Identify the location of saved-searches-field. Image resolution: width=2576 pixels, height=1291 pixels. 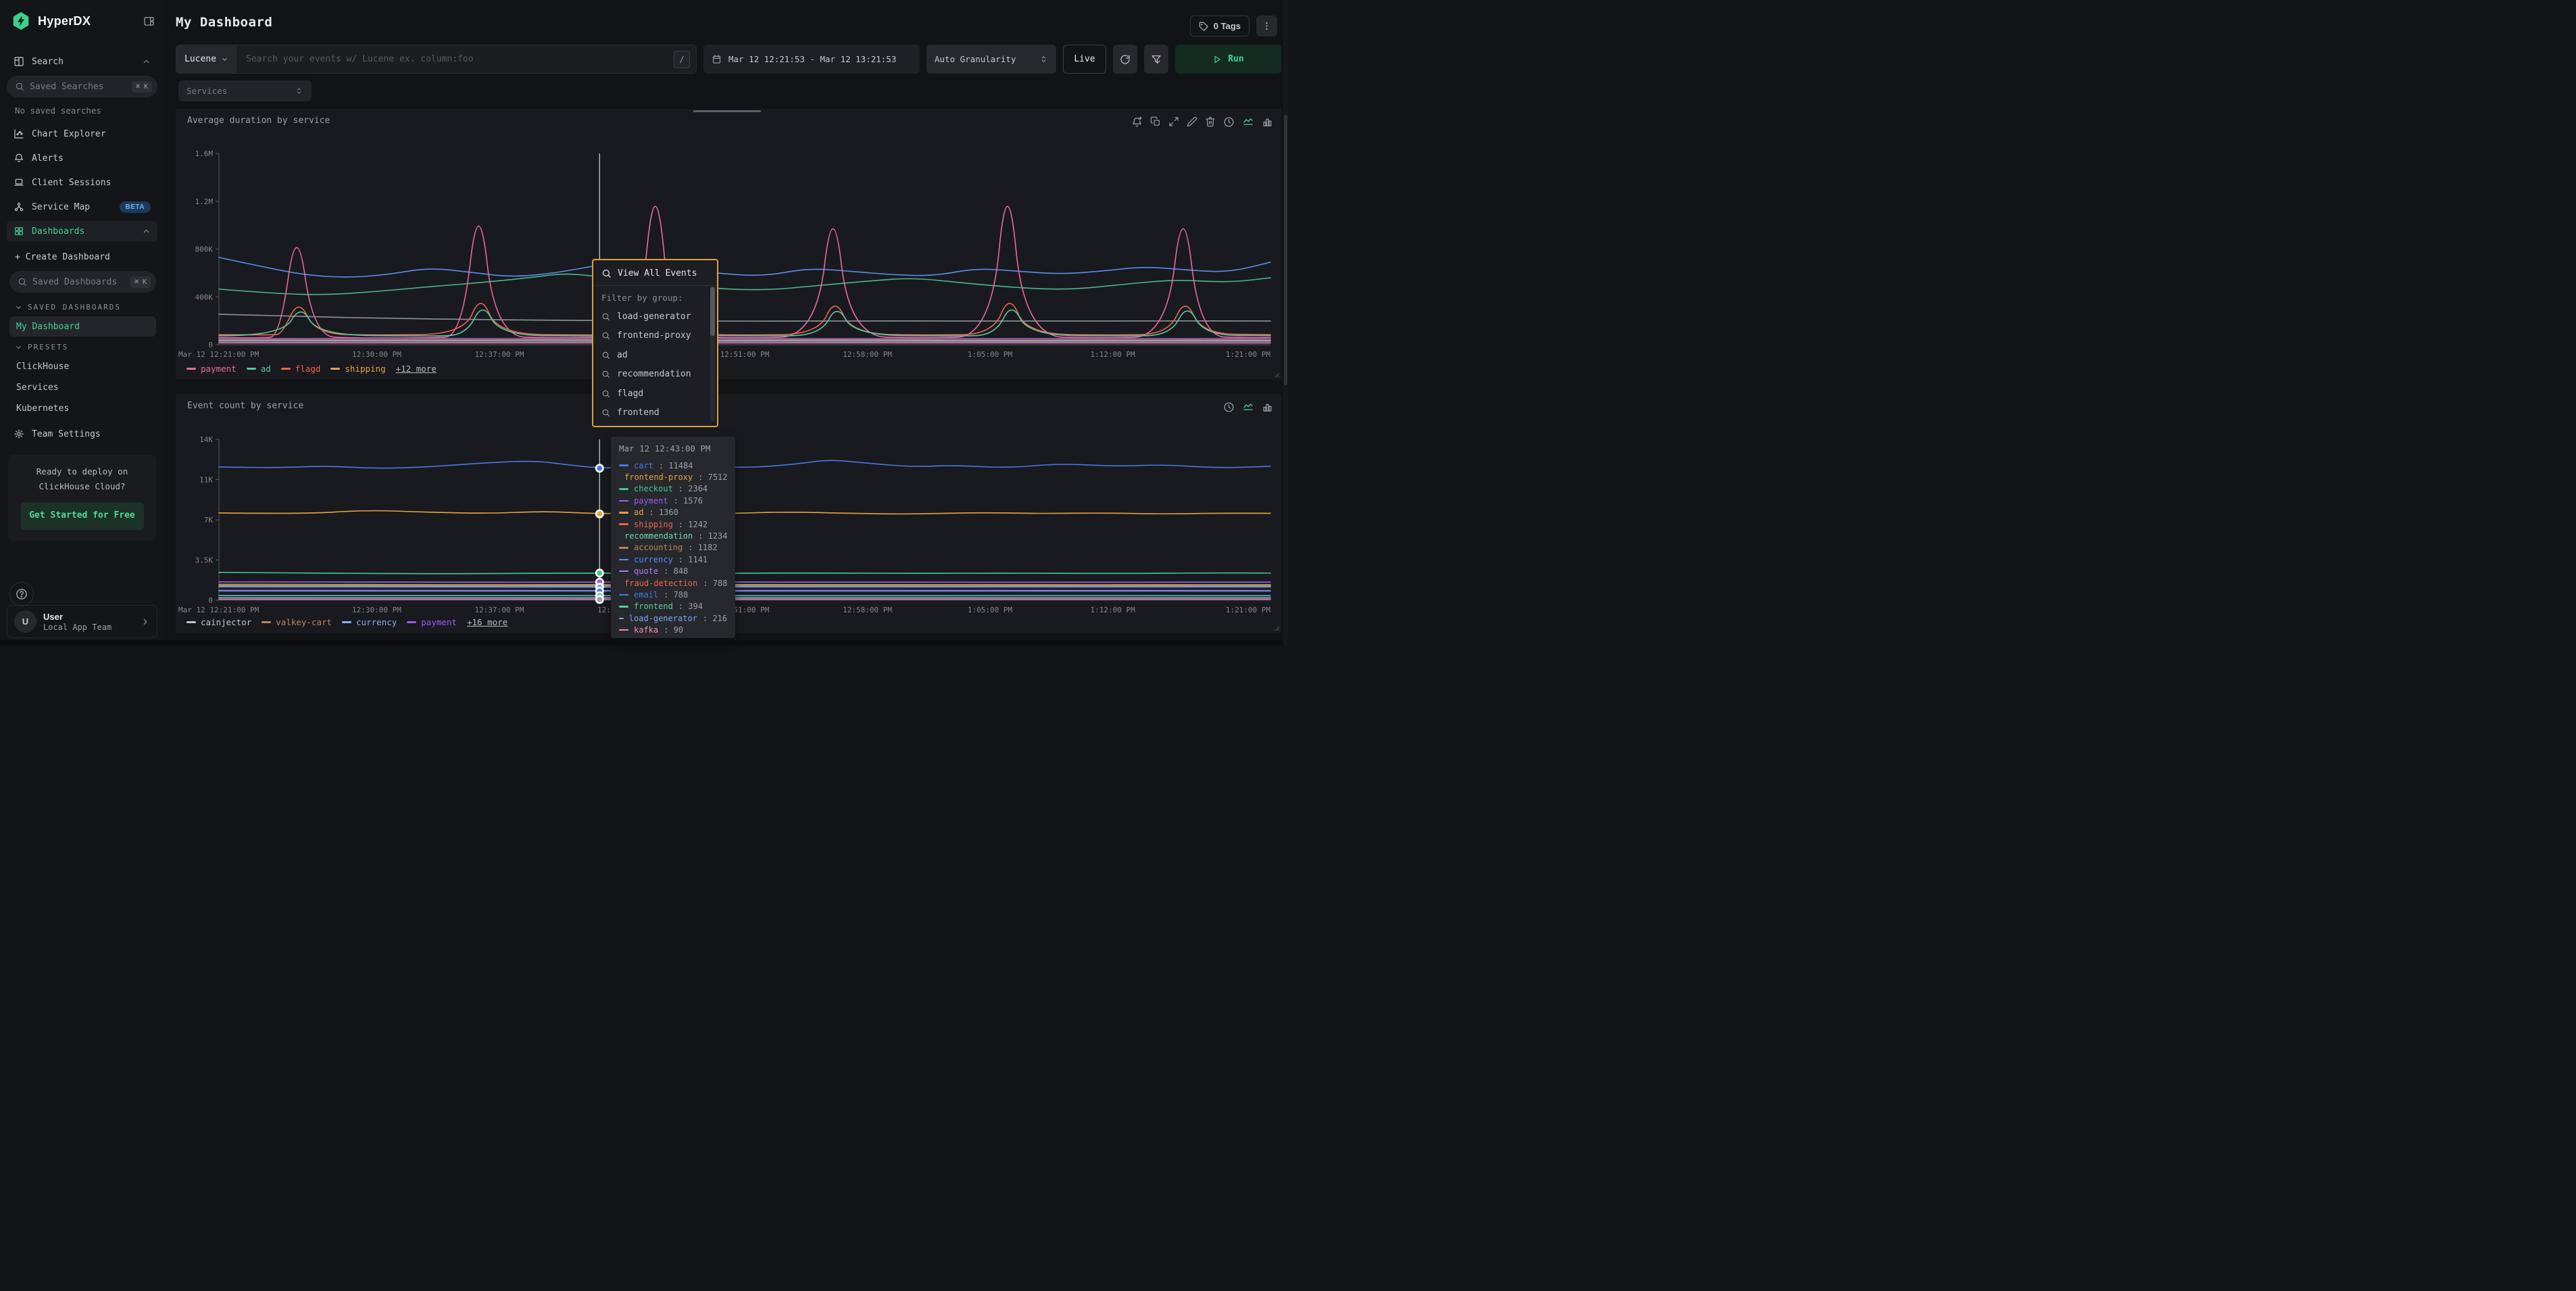
(78, 86).